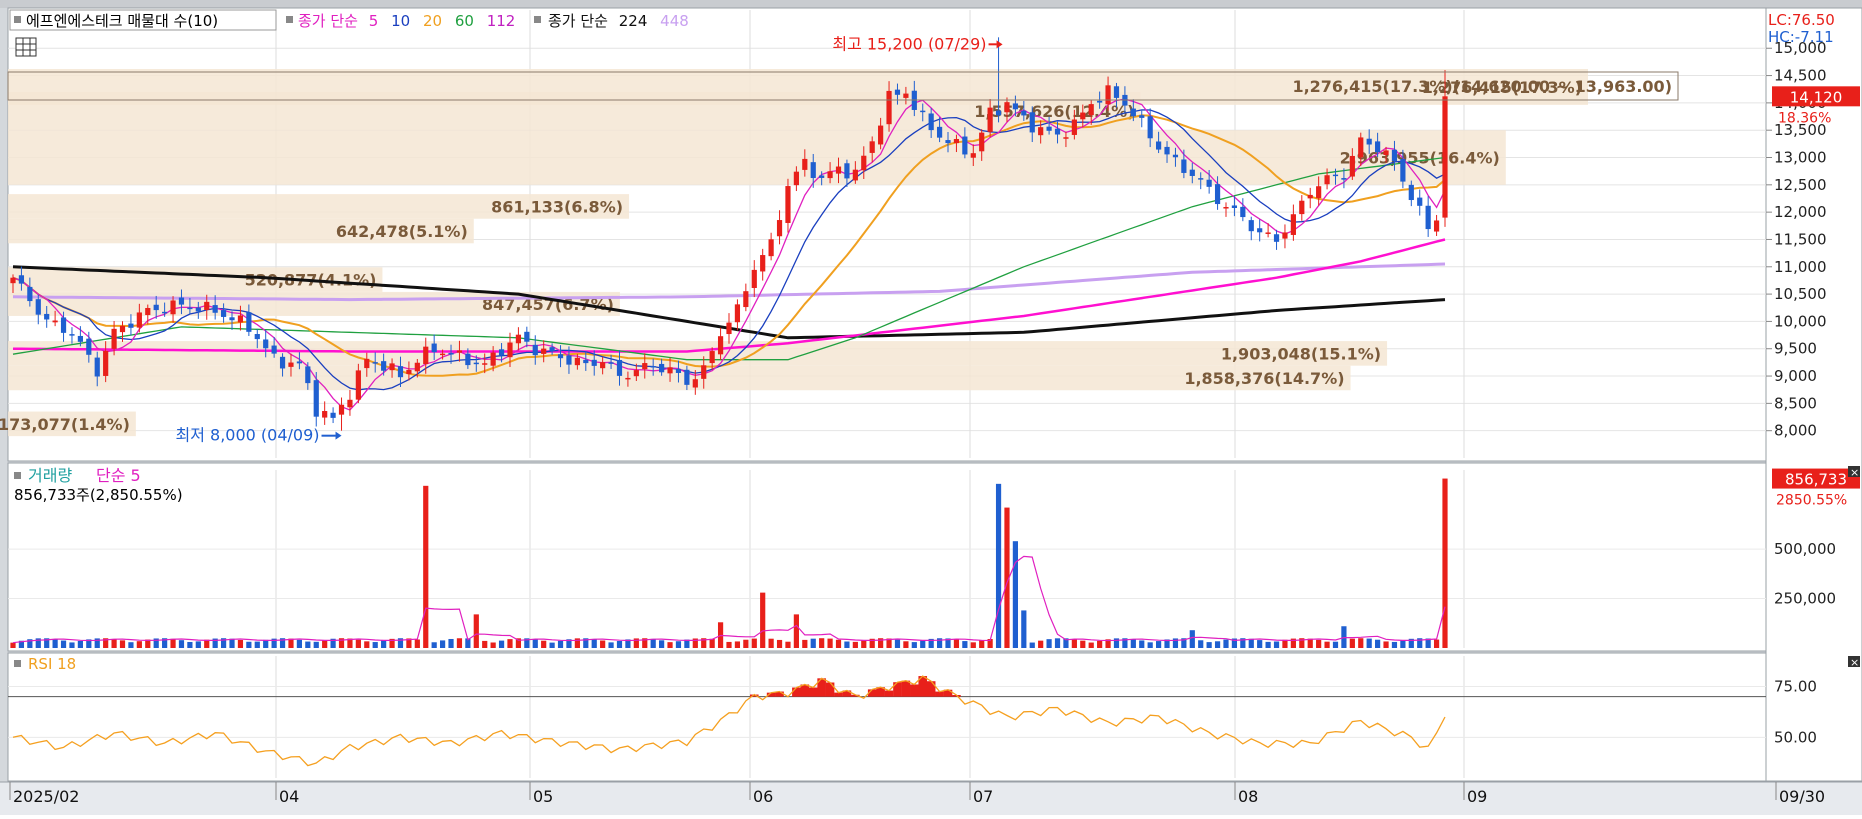 Image resolution: width=1862 pixels, height=819 pixels. I want to click on price-axis-area, so click(1813, 394).